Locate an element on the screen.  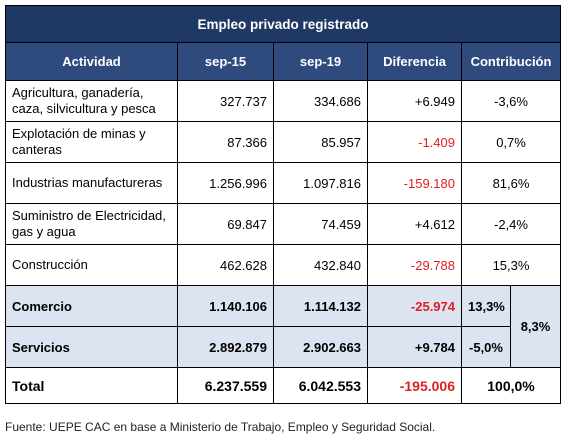
cell: 2.902.663 is located at coordinates (320, 347).